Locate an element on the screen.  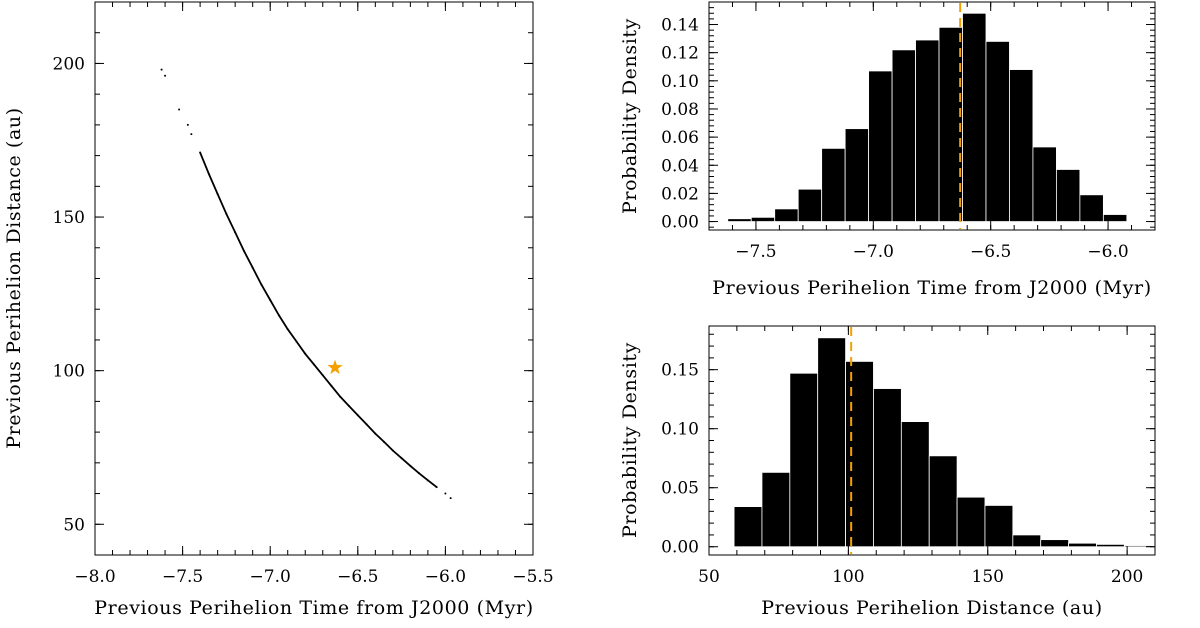
scatter-y-axis-title: Previous Perihelion Distance (au) is located at coordinates (14, 277).